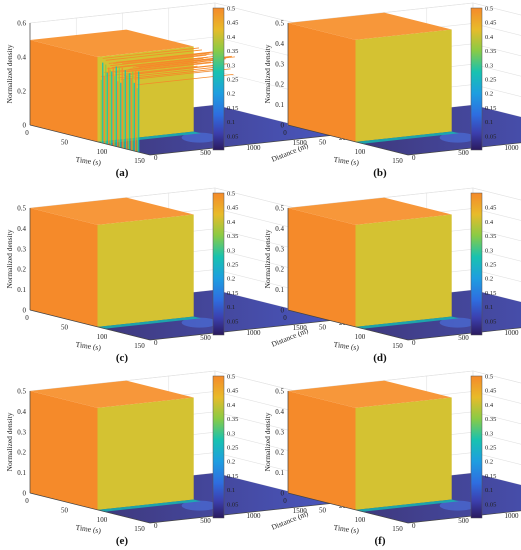 The image size is (521, 550). I want to click on panel-label: (f), so click(380, 541).